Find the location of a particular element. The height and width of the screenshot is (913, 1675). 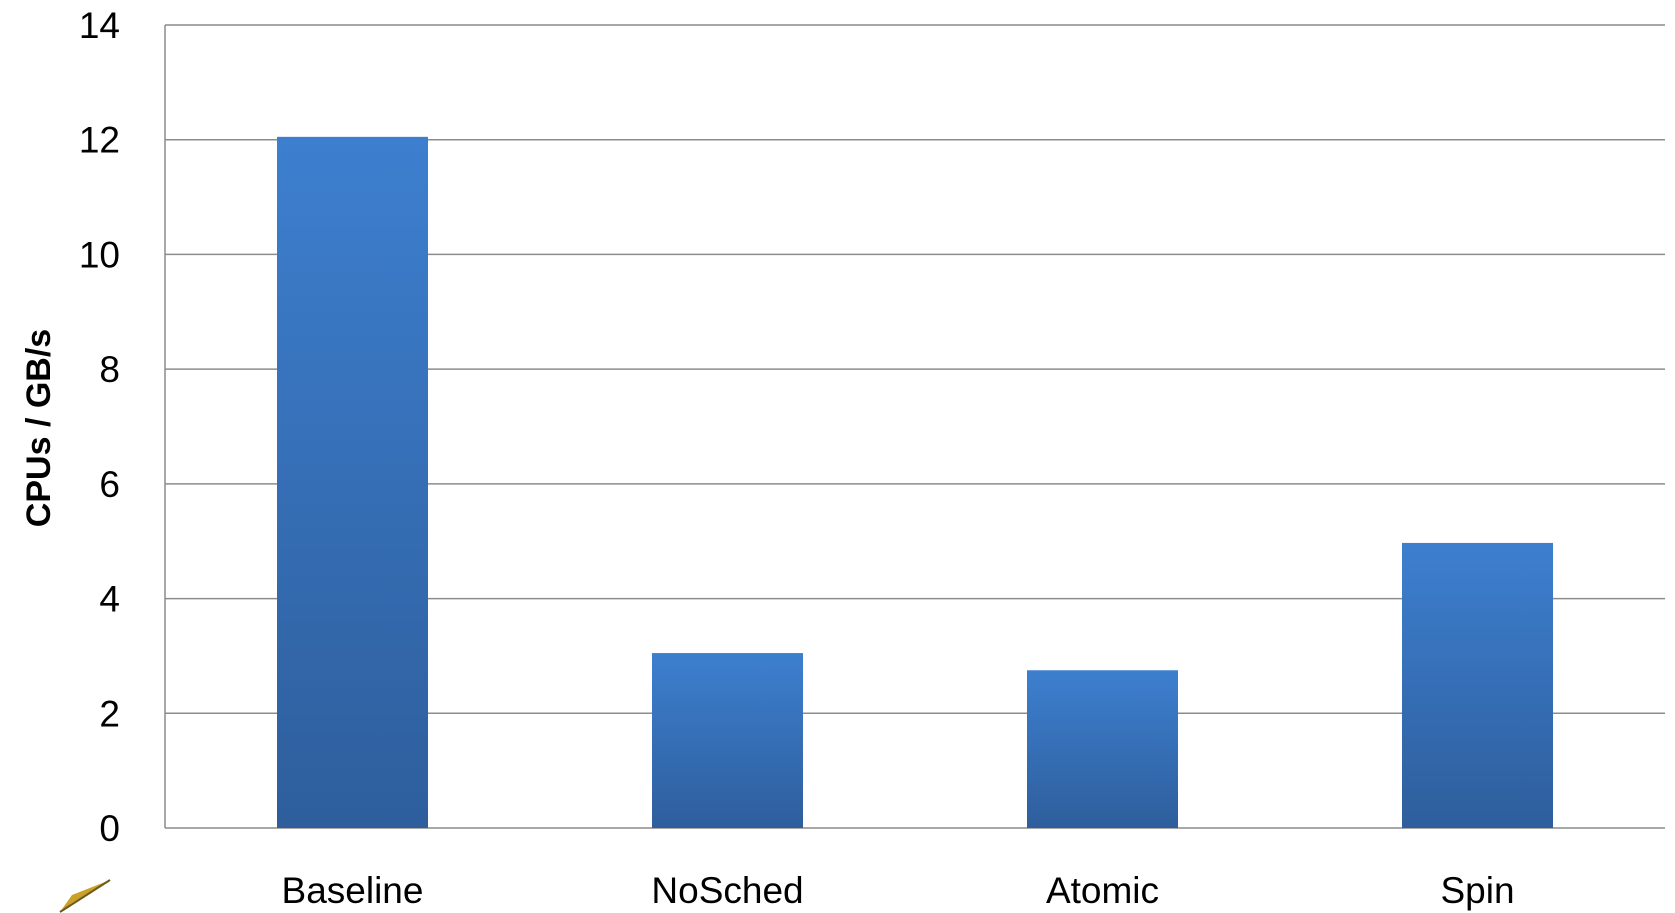

bar-nosched is located at coordinates (727, 740).